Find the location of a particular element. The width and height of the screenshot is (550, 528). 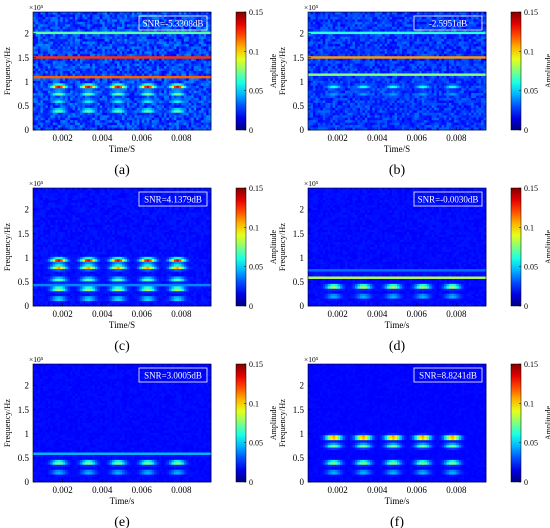

colorbar-tick-label: 0.1 is located at coordinates (254, 51).